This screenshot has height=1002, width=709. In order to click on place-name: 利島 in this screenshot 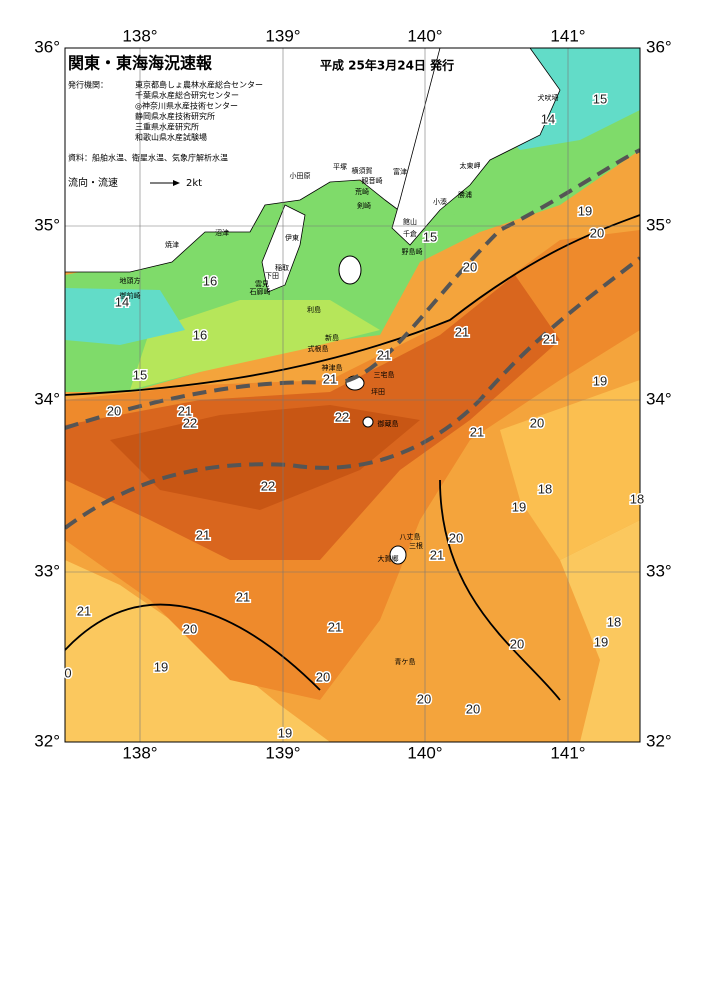, I will do `click(314, 309)`.